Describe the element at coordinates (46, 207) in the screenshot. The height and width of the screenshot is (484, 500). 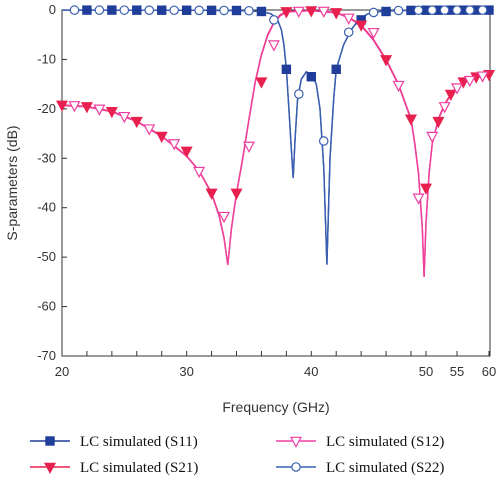
I see `y-tick-label: -40` at that location.